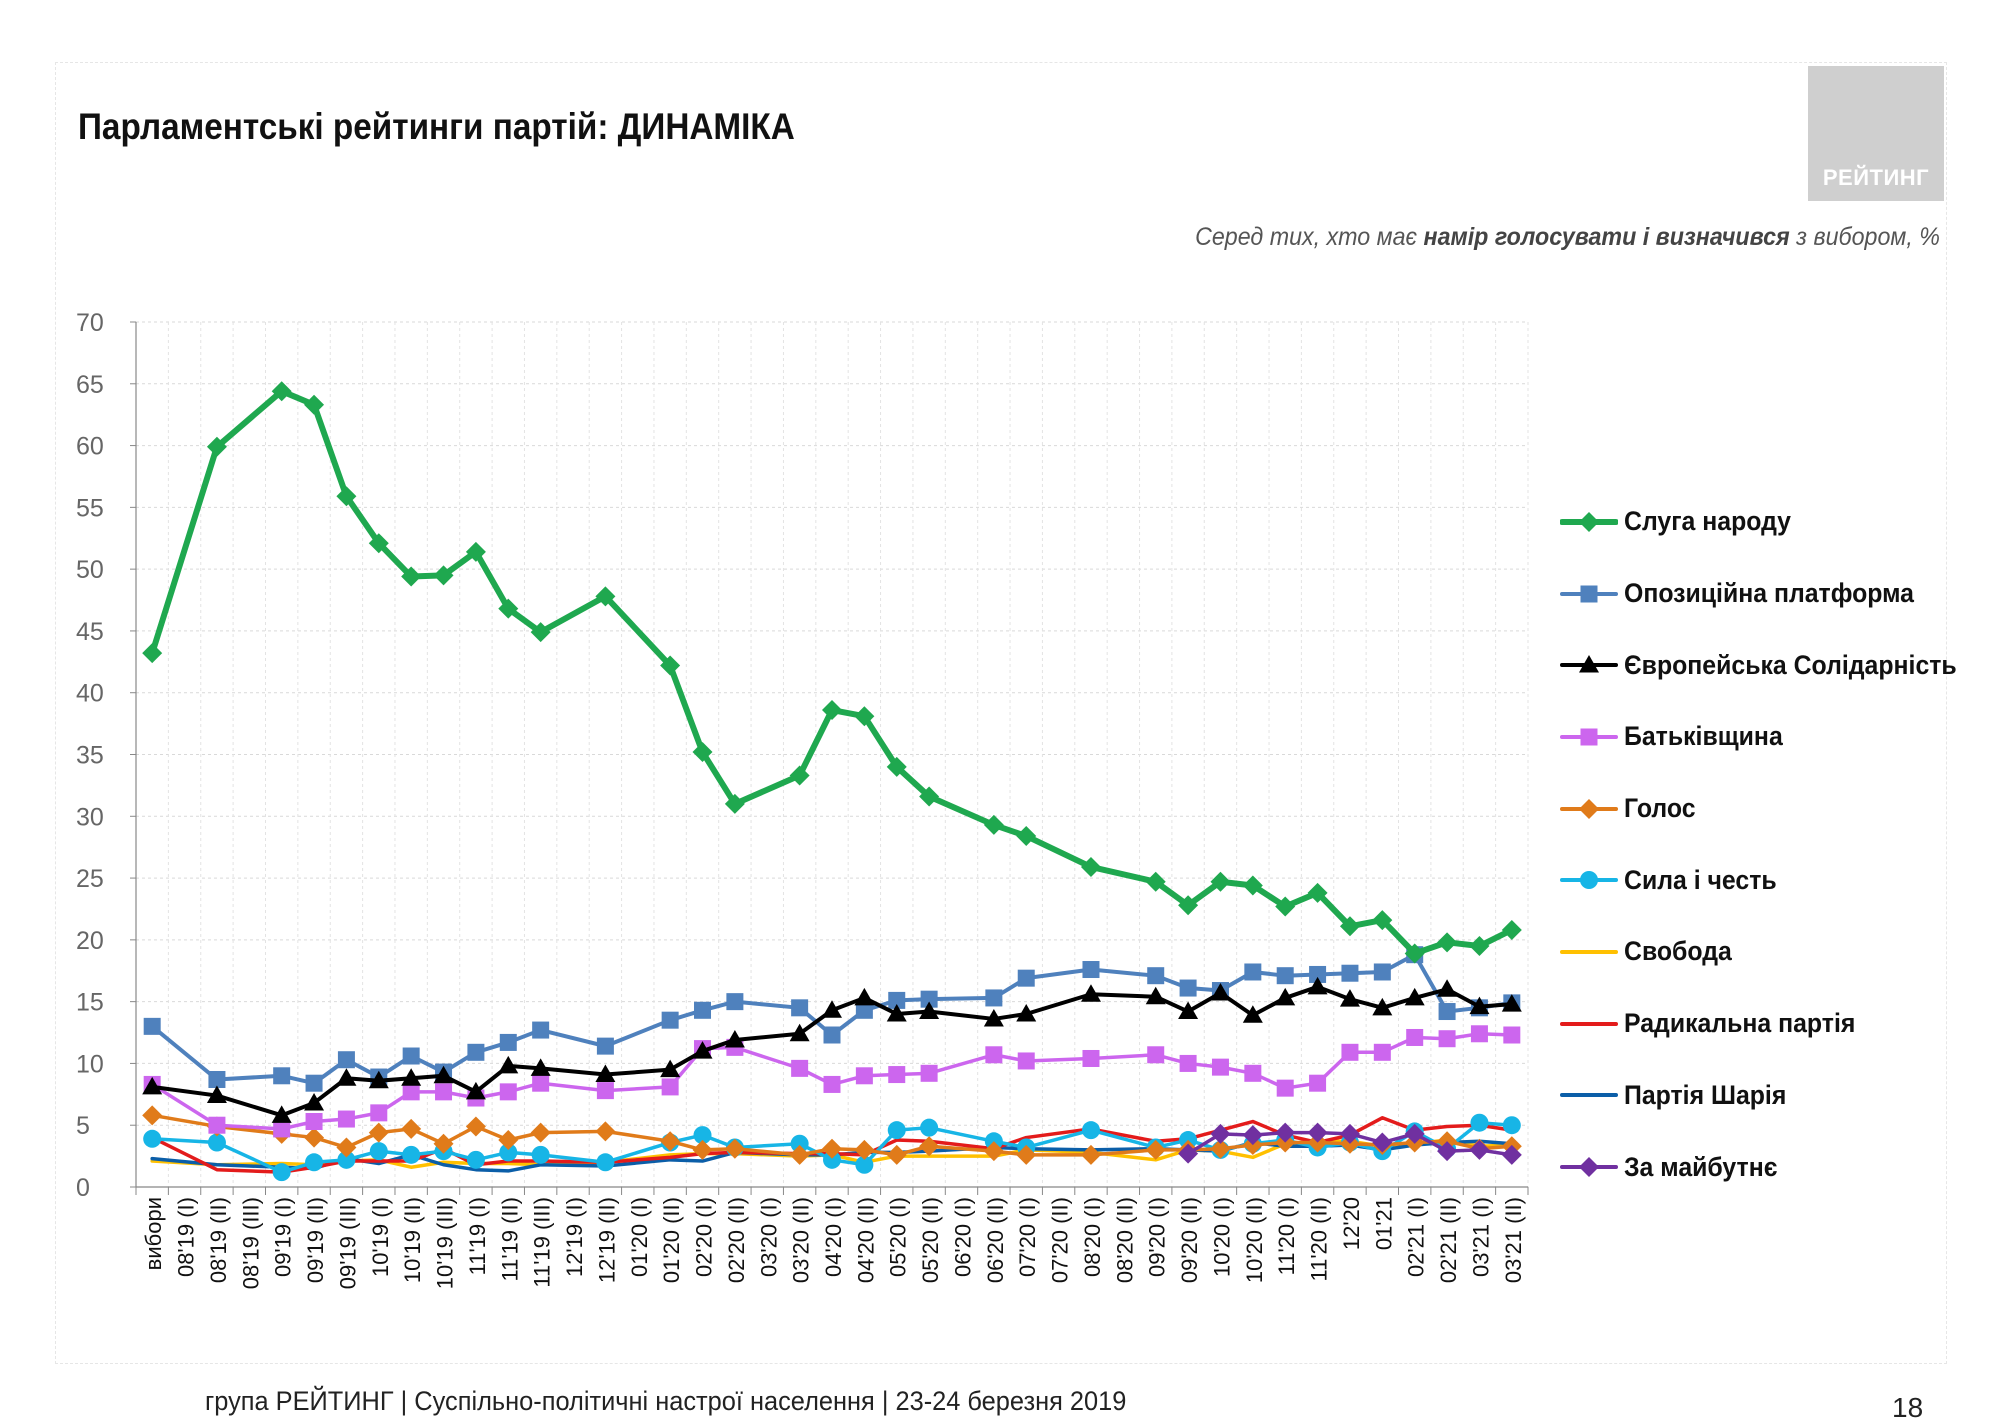 This screenshot has height=1428, width=2000. Describe the element at coordinates (1350, 1143) in the screenshot. I see `series-maibutne` at that location.